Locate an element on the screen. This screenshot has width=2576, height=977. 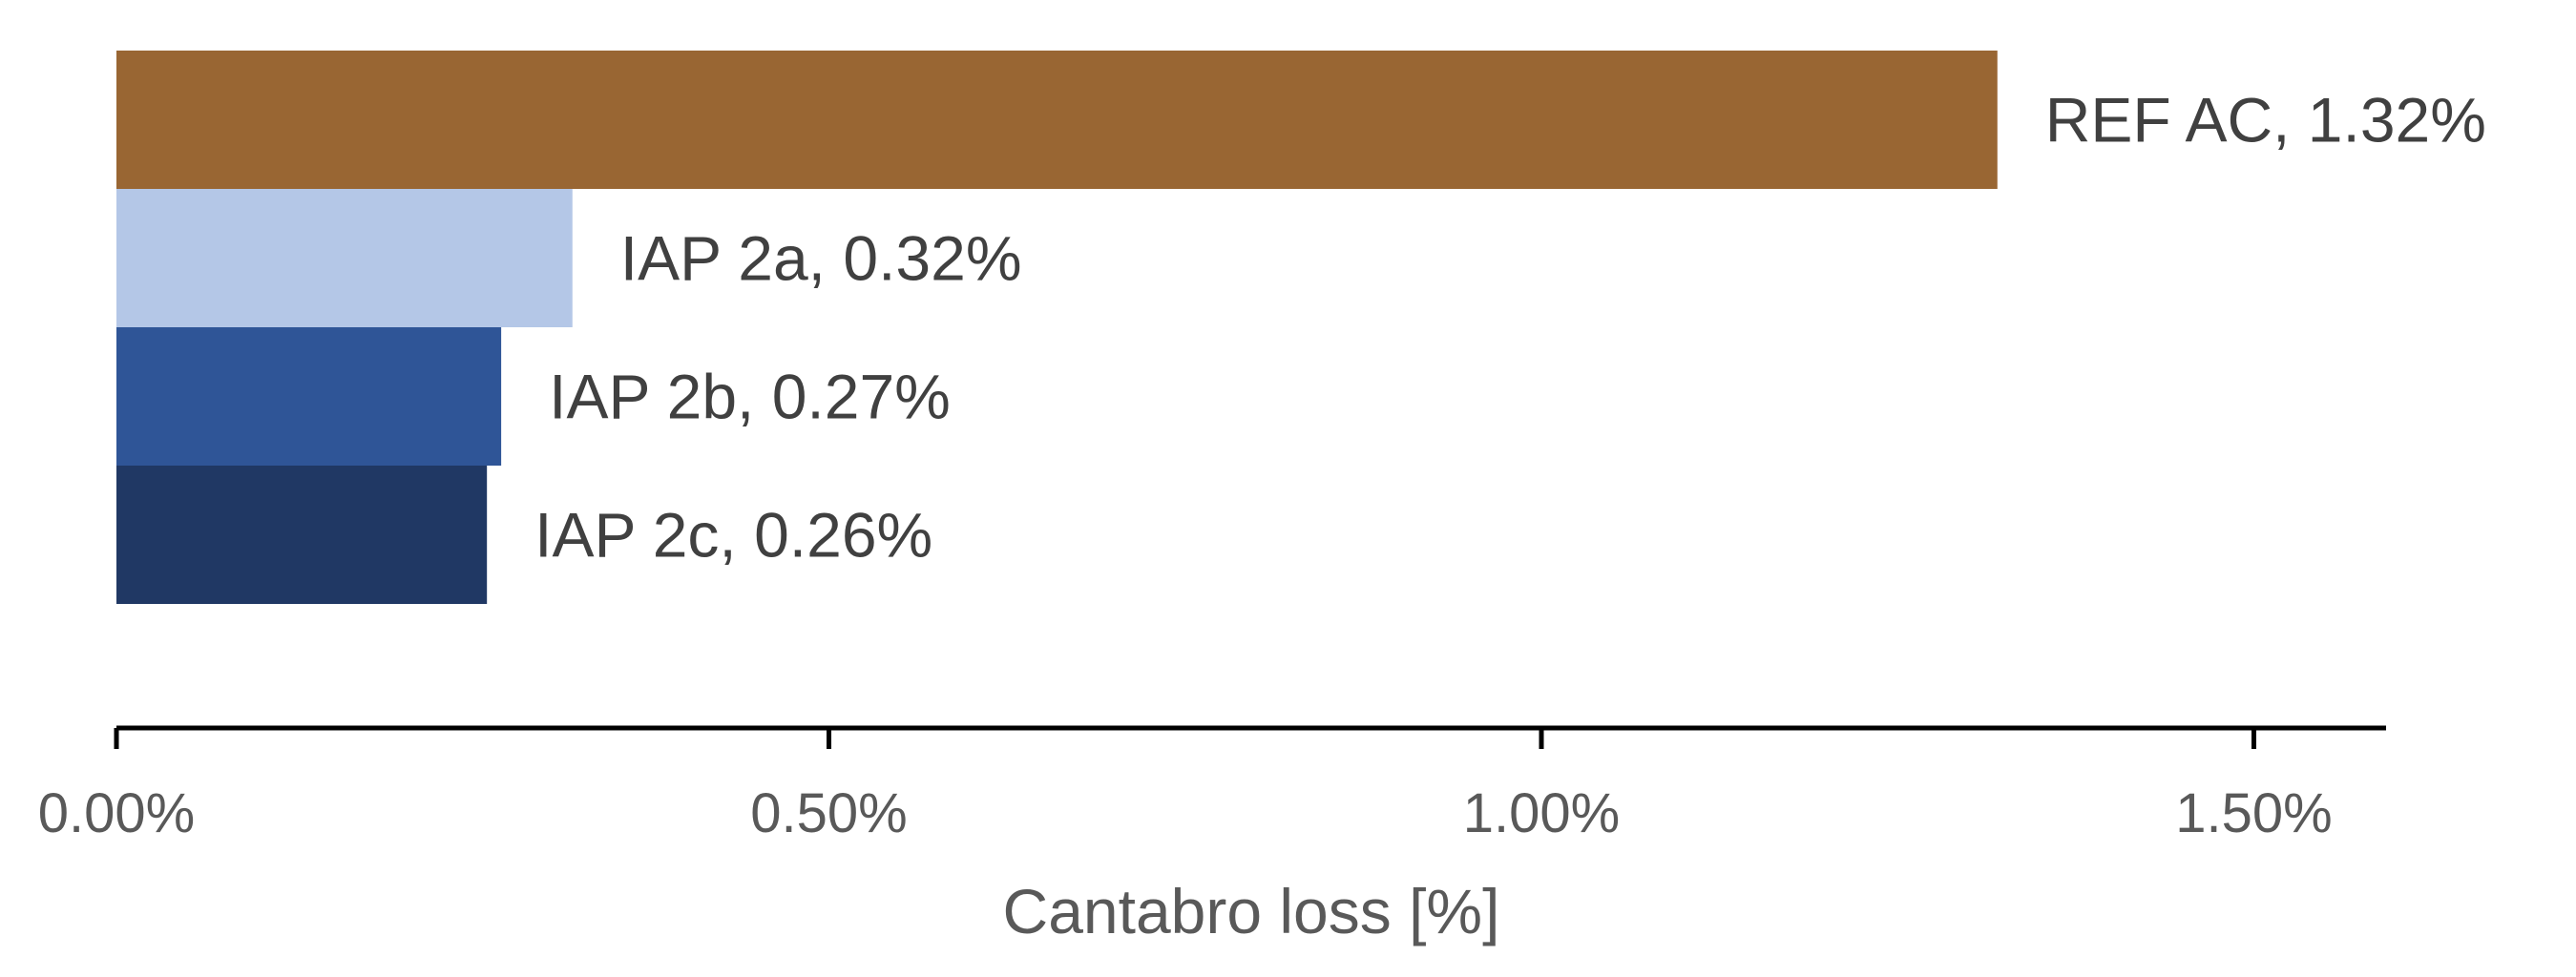
x-tick-label: 0.00% is located at coordinates (116, 813).